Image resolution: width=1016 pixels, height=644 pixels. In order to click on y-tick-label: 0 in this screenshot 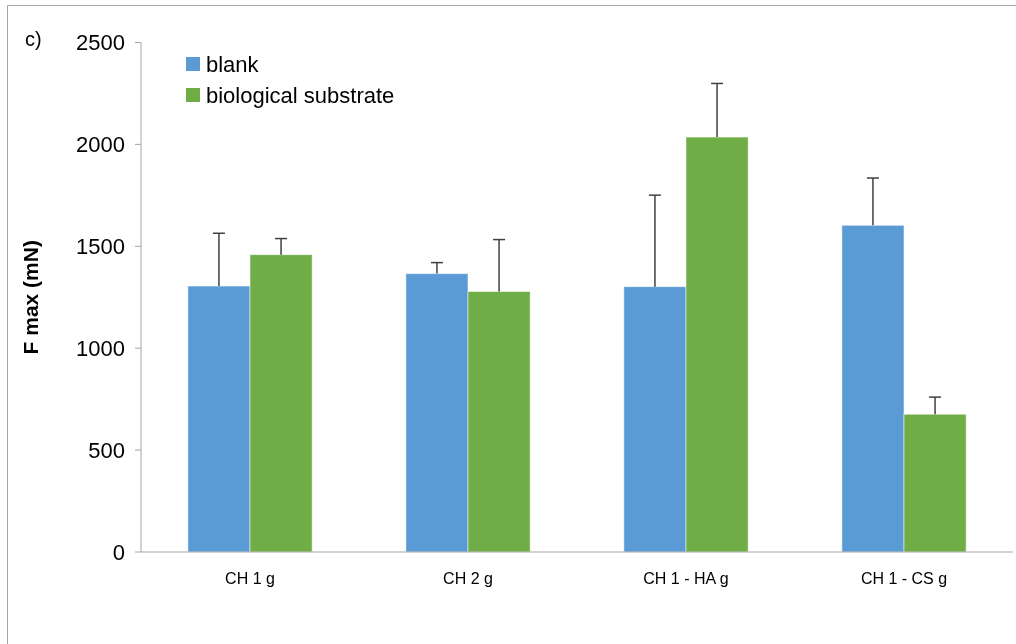, I will do `click(118, 552)`.